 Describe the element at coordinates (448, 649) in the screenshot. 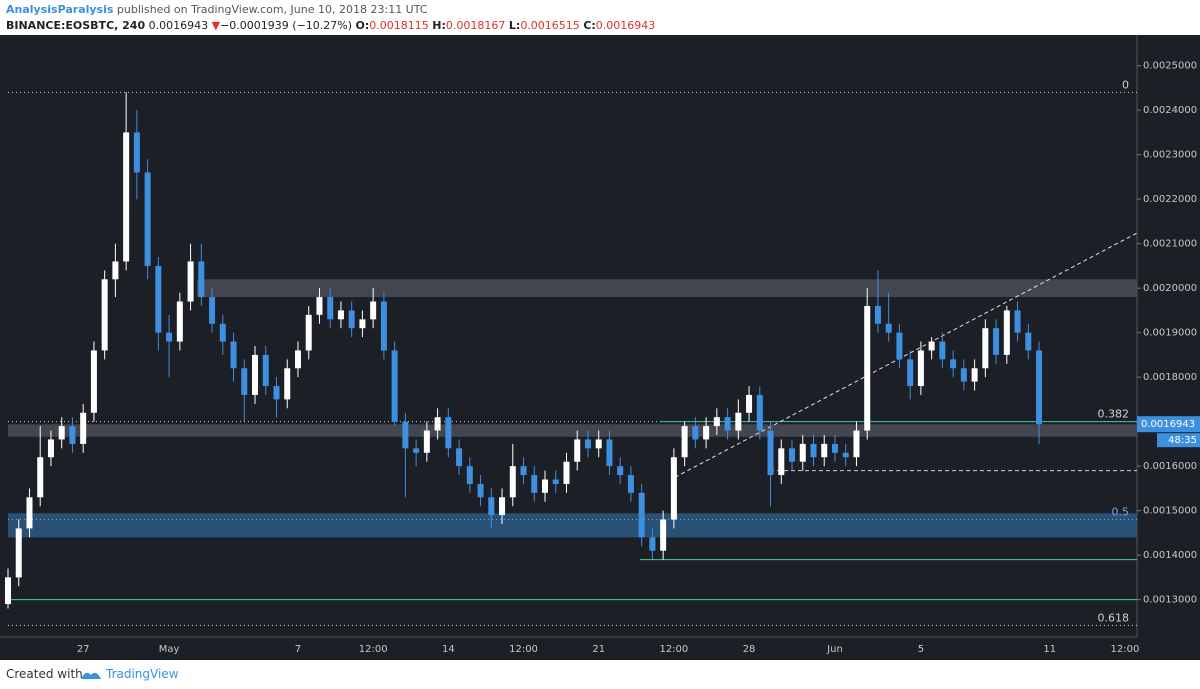

I see `x-tick-label: 14` at that location.